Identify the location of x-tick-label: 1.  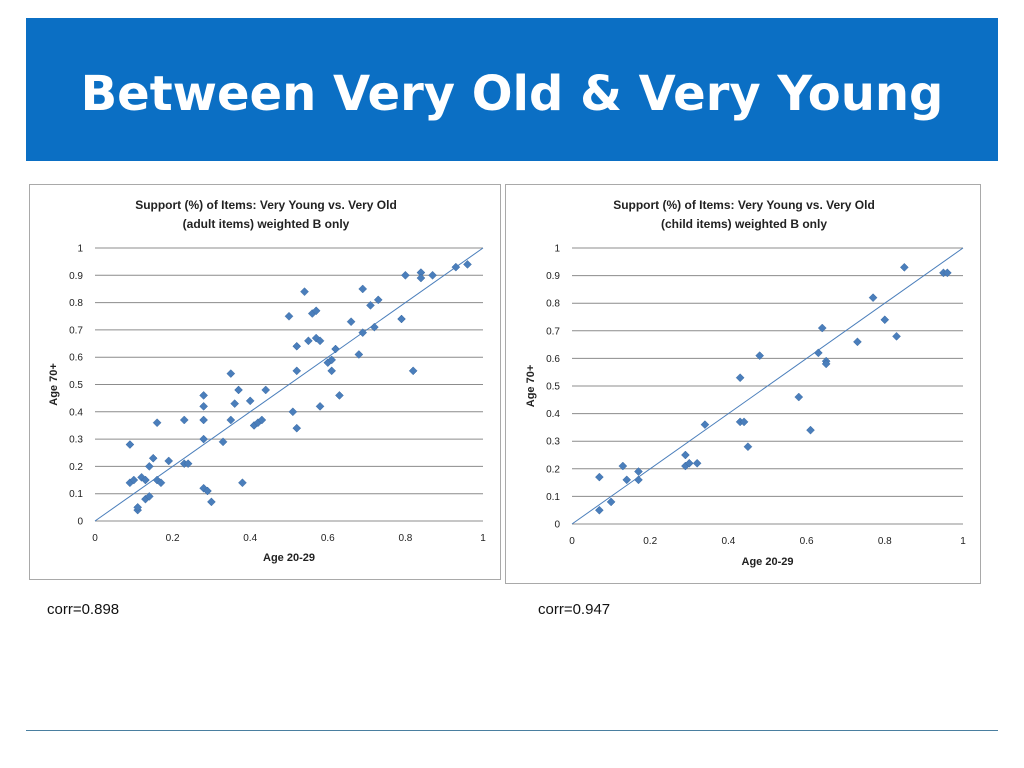
(963, 541).